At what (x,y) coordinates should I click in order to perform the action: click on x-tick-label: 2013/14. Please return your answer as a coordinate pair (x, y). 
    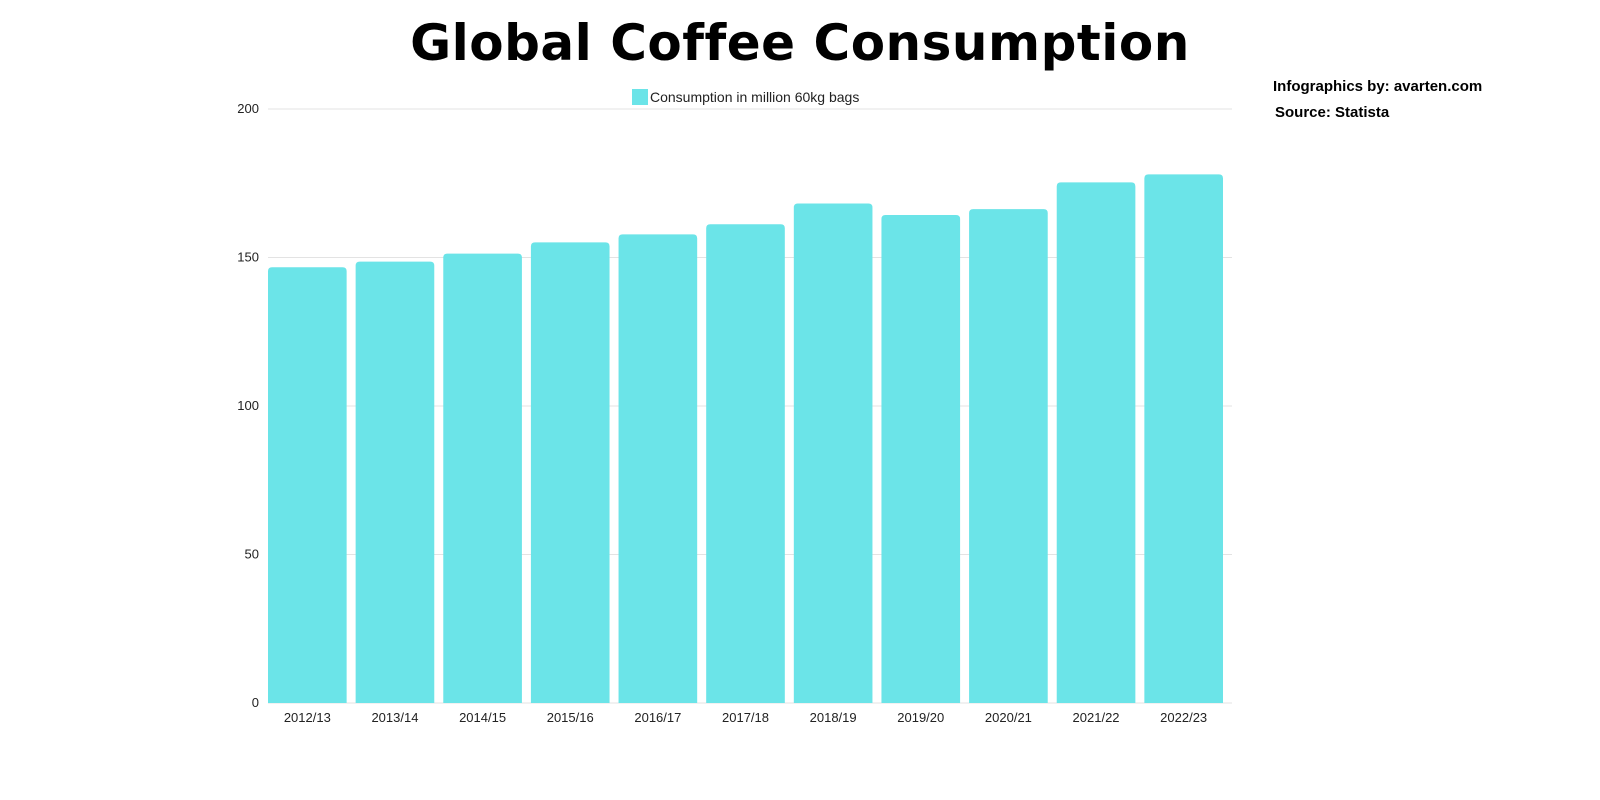
    Looking at the image, I should click on (394, 717).